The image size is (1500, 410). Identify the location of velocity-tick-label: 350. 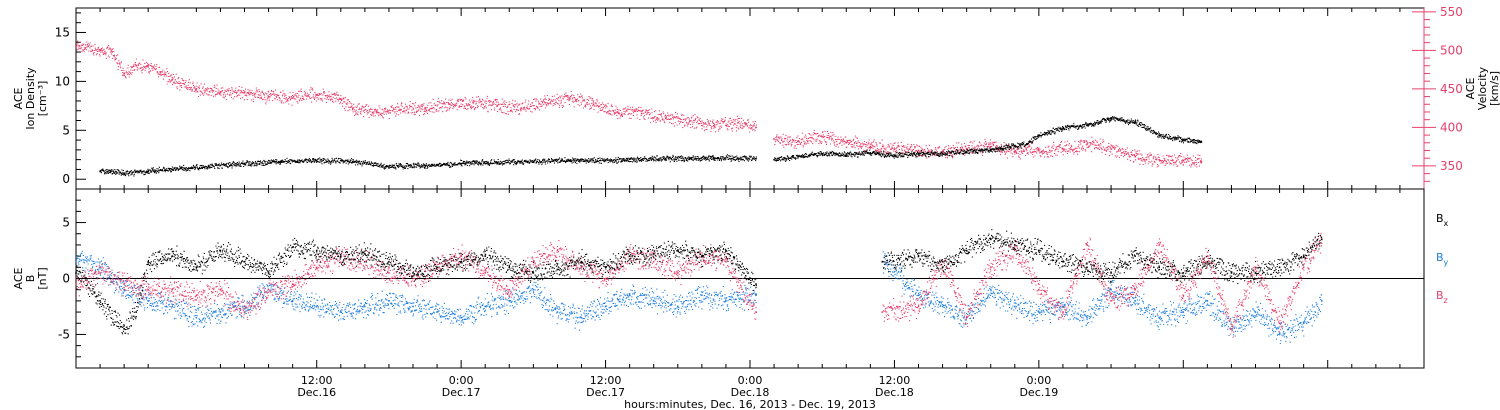
(1451, 166).